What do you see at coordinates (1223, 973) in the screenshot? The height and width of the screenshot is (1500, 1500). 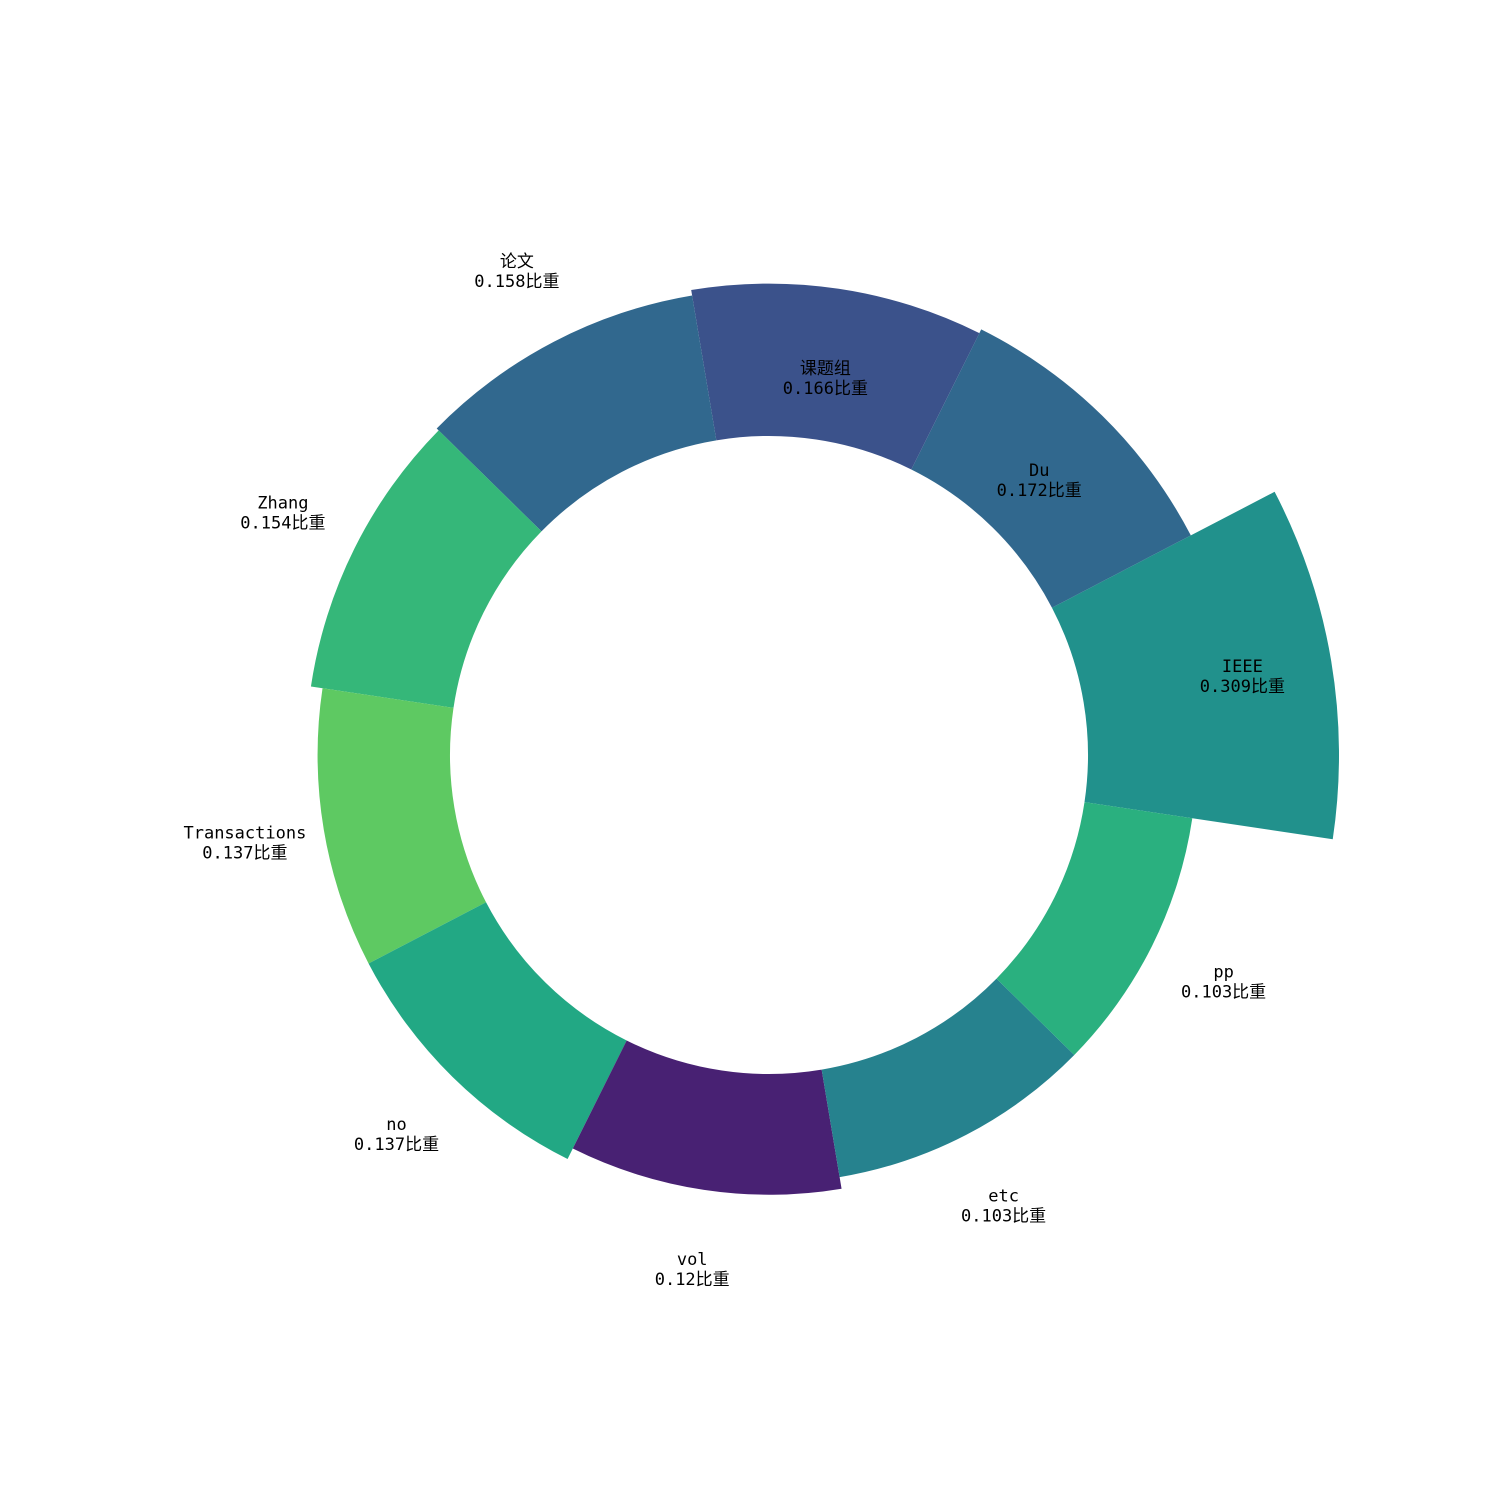 I see `segment-category-label: pp` at bounding box center [1223, 973].